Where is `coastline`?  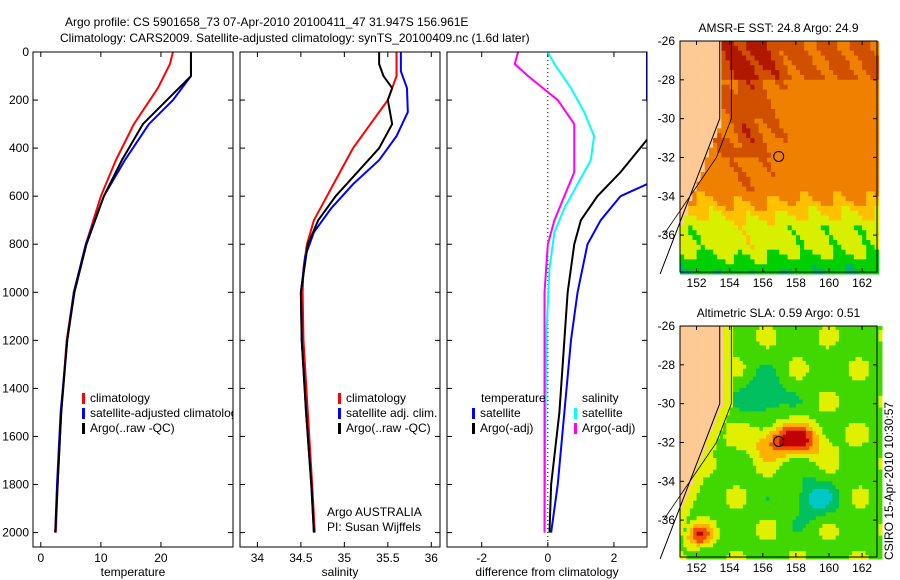
coastline is located at coordinates (690, 158).